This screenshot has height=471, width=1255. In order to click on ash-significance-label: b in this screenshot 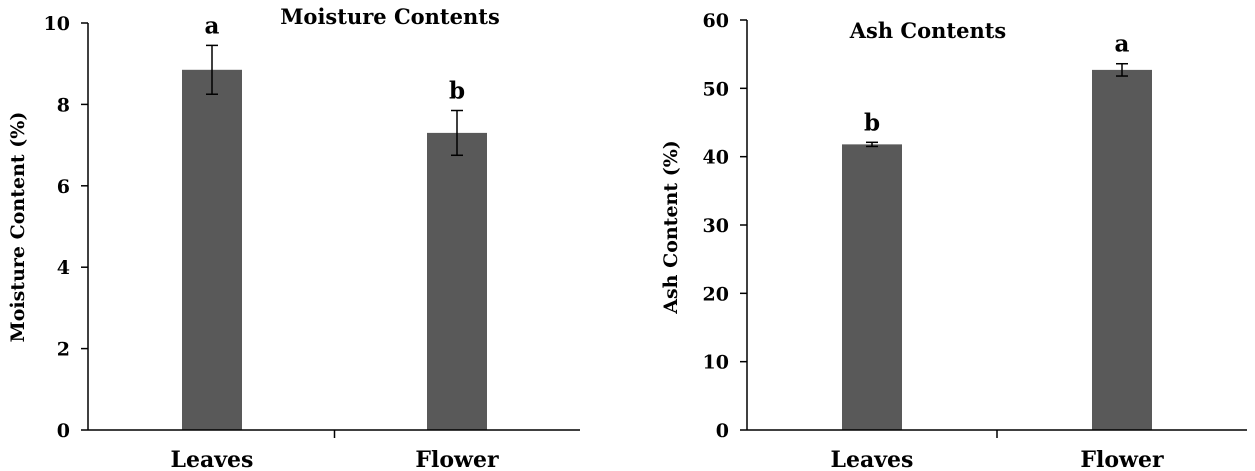, I will do `click(872, 122)`.